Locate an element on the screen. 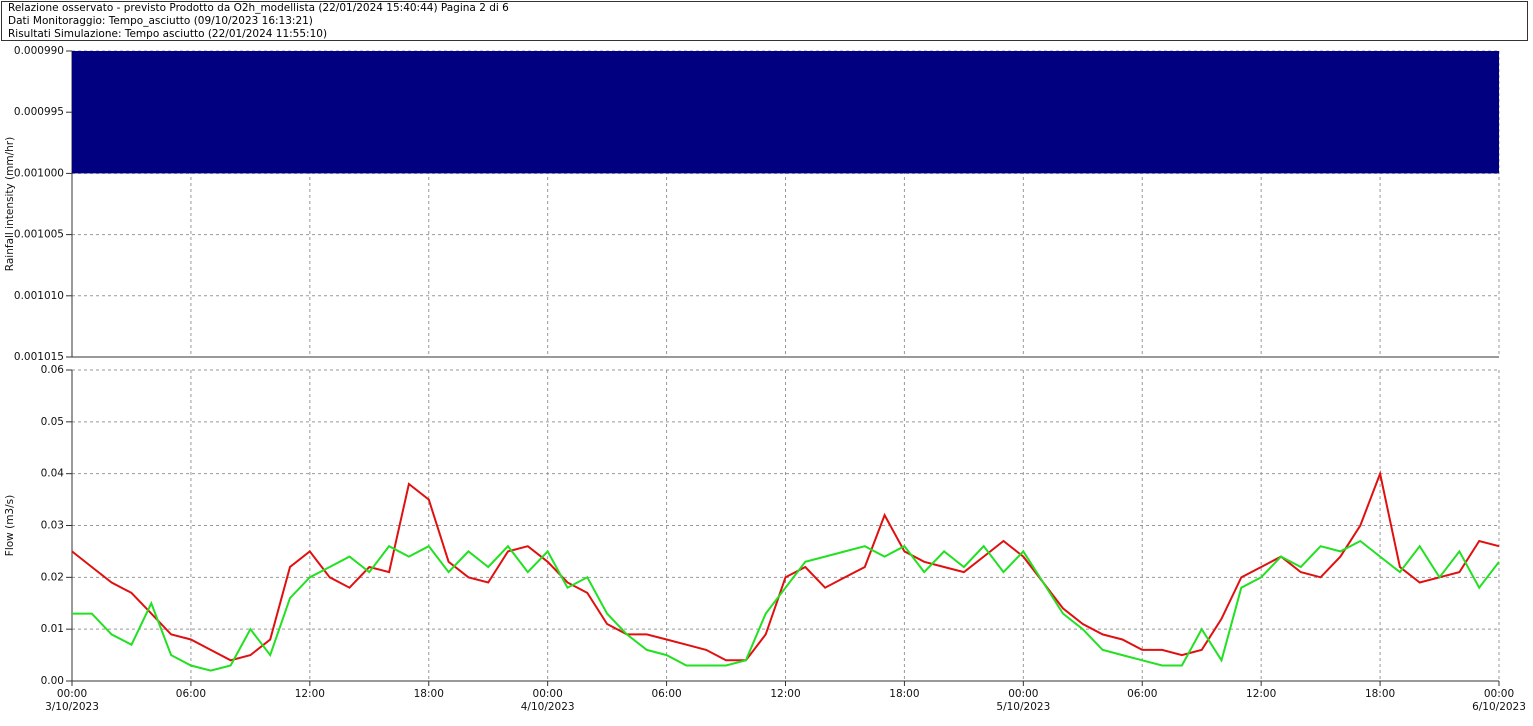  y-tick-label: 0.01 is located at coordinates (52, 629).